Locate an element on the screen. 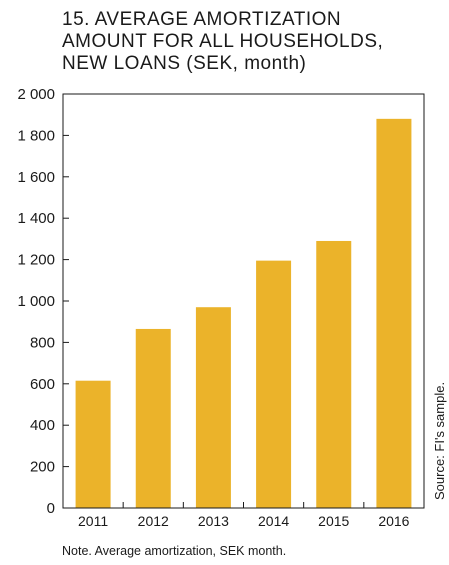 The width and height of the screenshot is (449, 565). y-tick-label: 1 200 is located at coordinates (36, 260).